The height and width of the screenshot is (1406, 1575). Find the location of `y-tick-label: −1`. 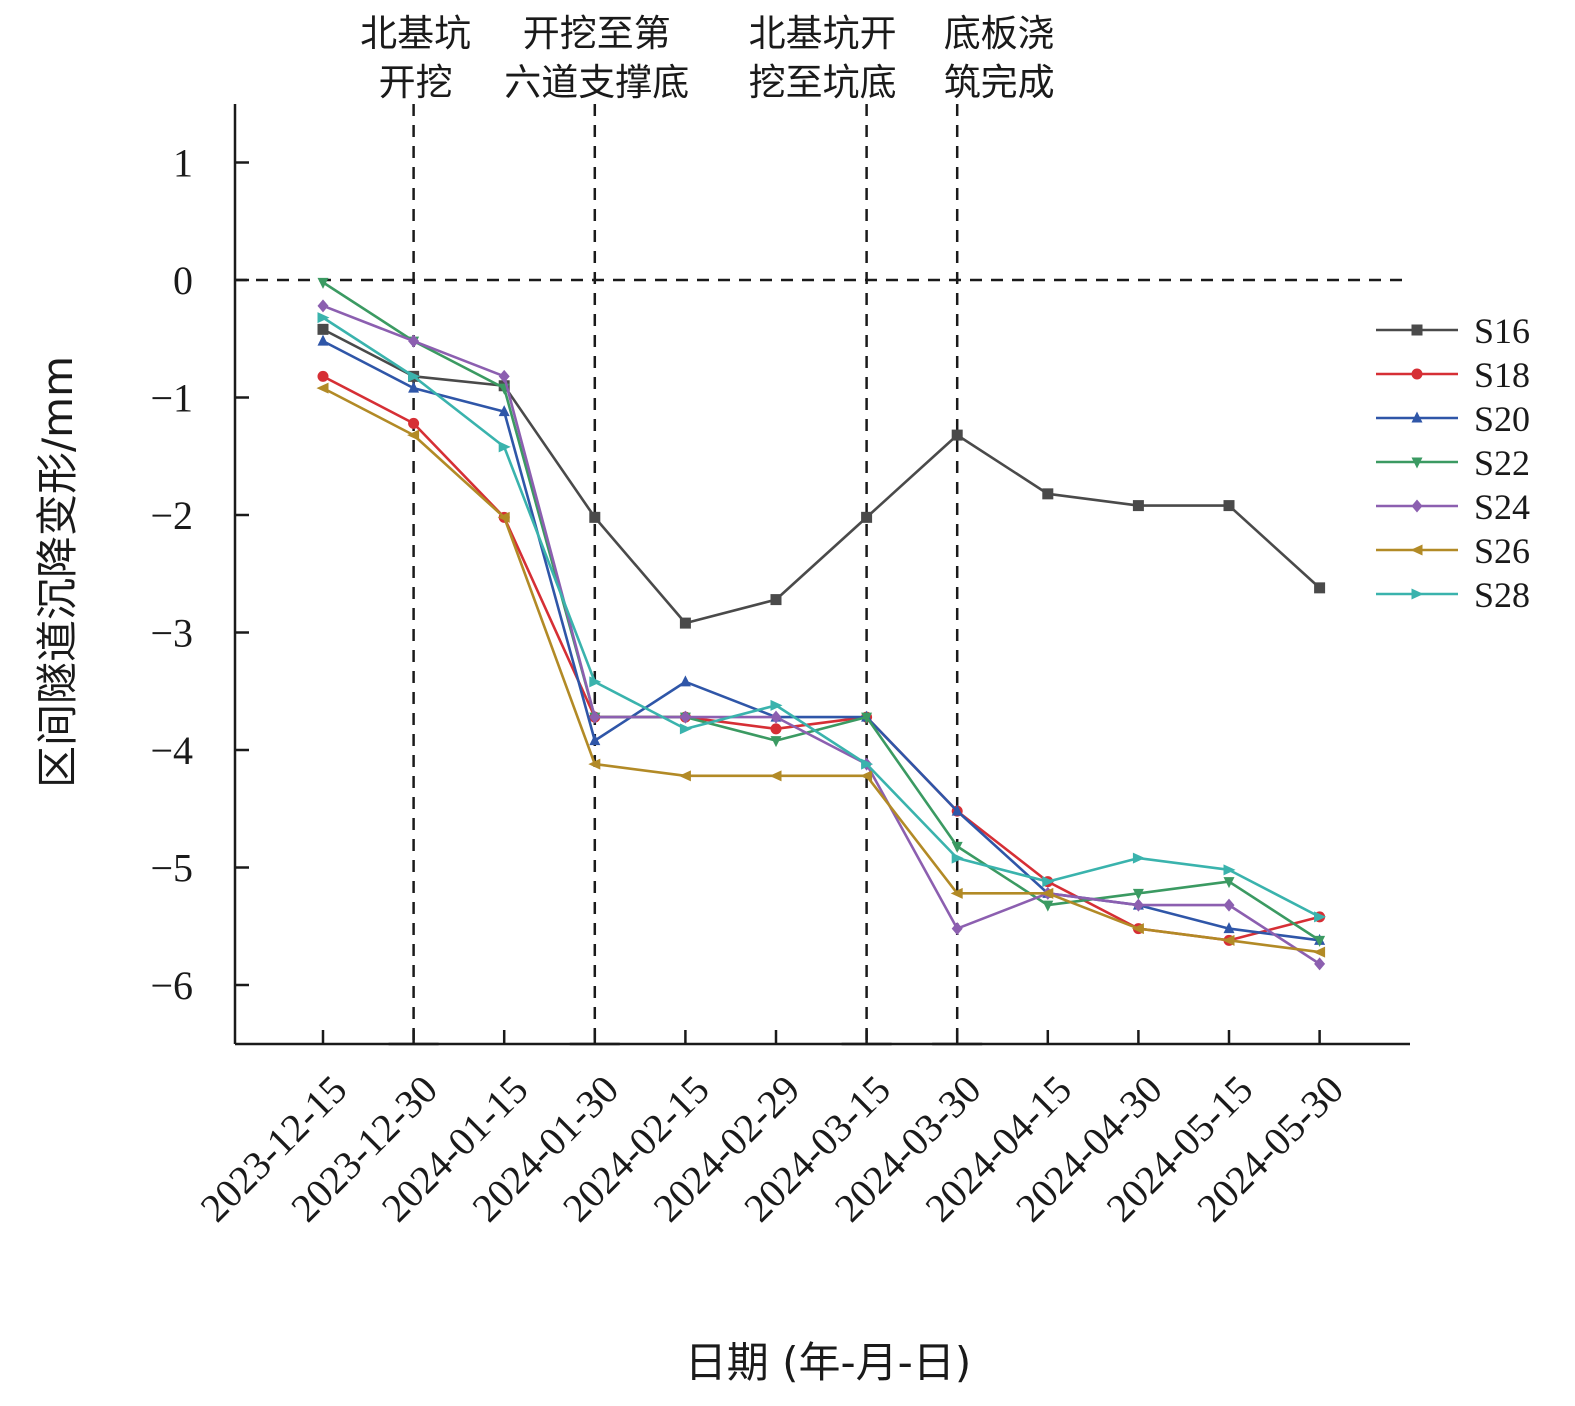

y-tick-label: −1 is located at coordinates (171, 398).